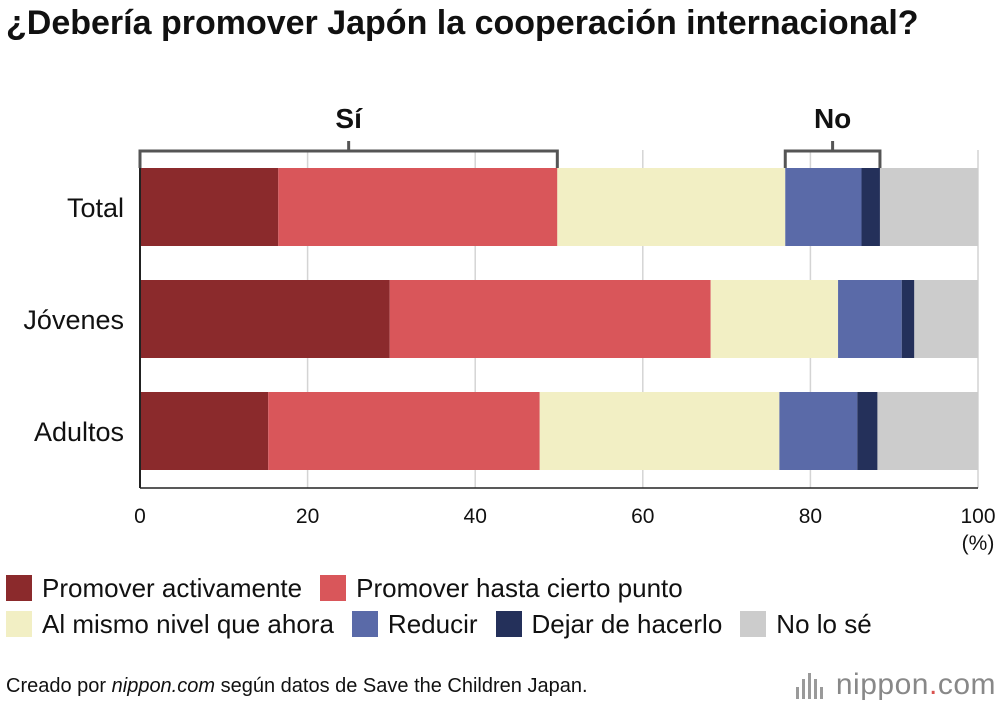 The height and width of the screenshot is (710, 1000). What do you see at coordinates (642, 516) in the screenshot?
I see `x-tick-label: 60` at bounding box center [642, 516].